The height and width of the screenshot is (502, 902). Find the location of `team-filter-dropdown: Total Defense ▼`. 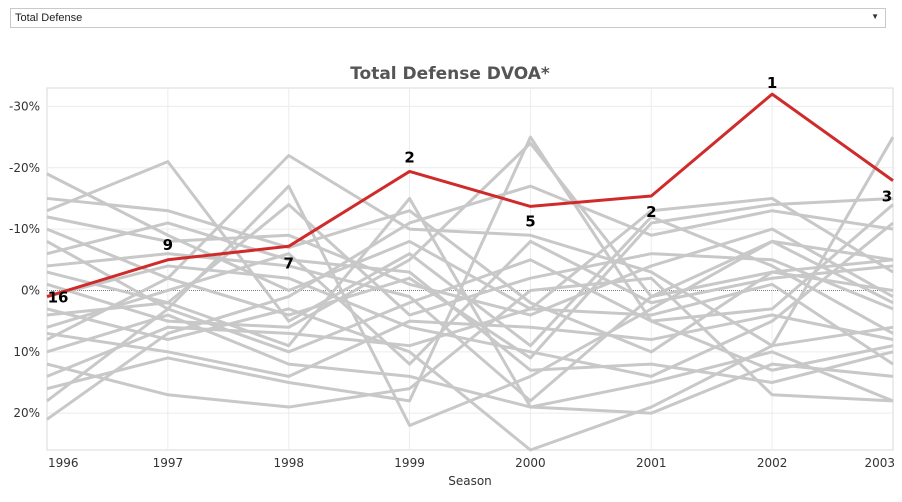

team-filter-dropdown: Total Defense ▼ is located at coordinates (448, 18).